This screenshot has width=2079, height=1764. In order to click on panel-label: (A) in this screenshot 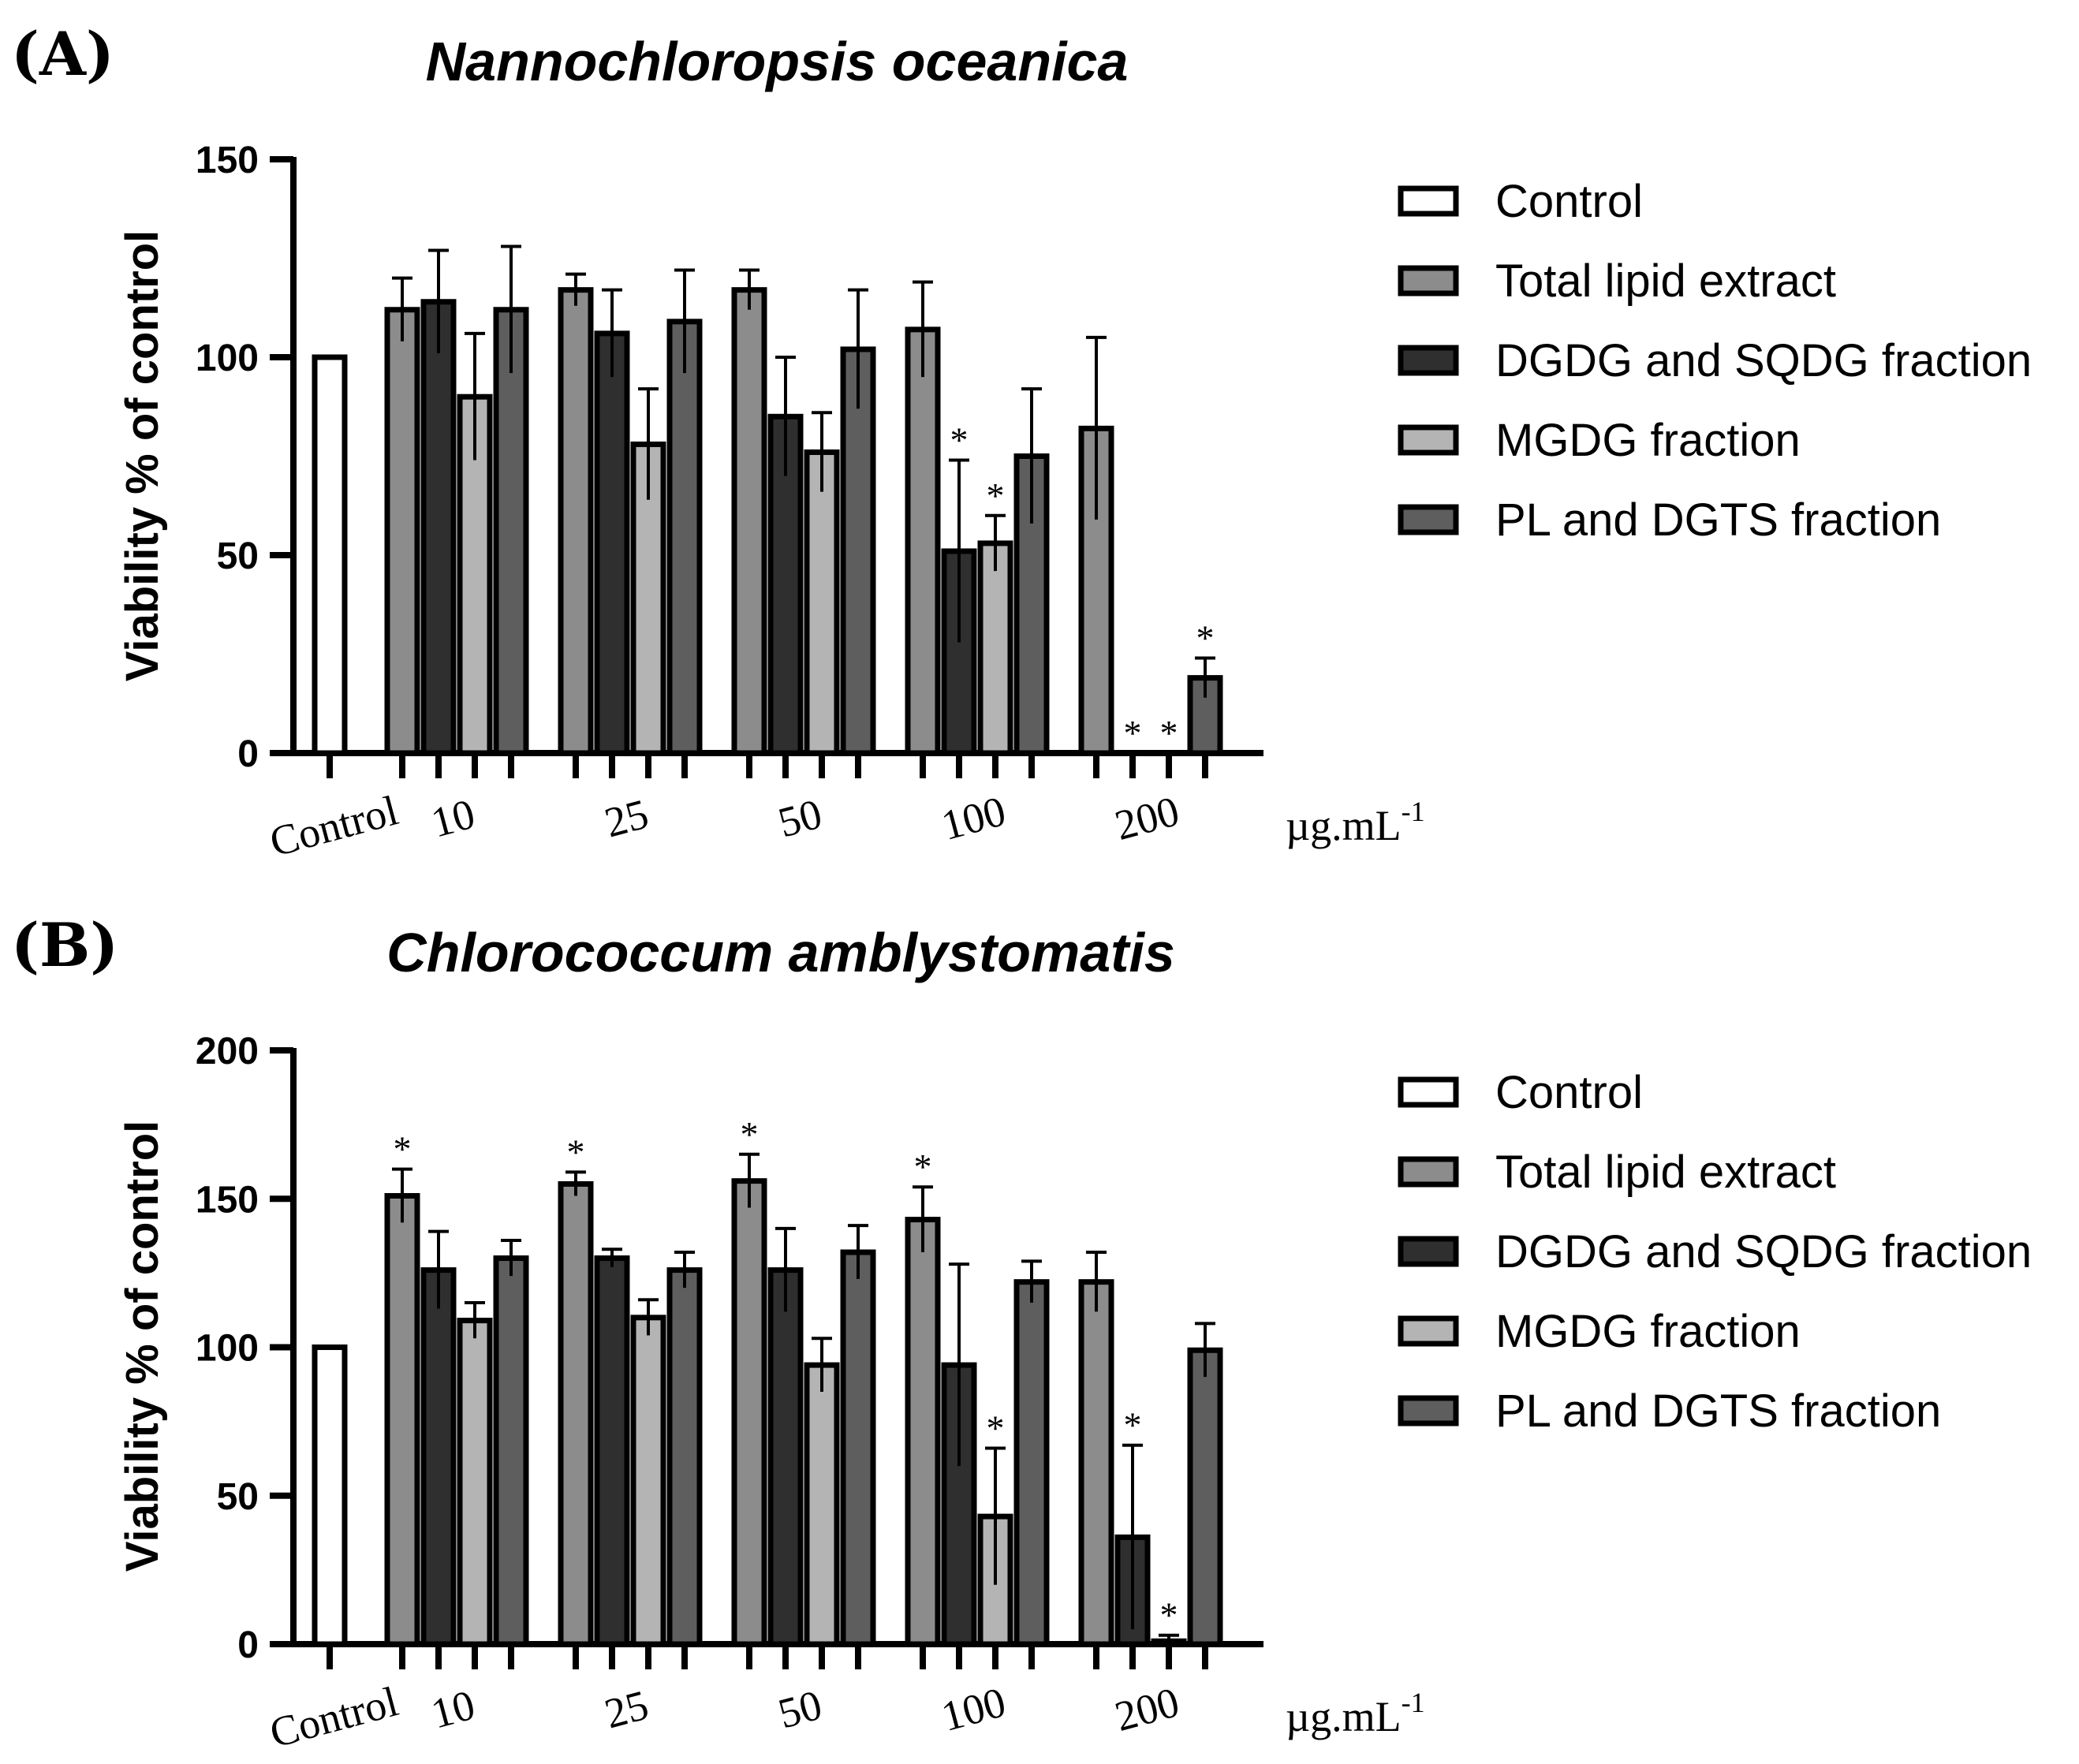, I will do `click(62, 54)`.